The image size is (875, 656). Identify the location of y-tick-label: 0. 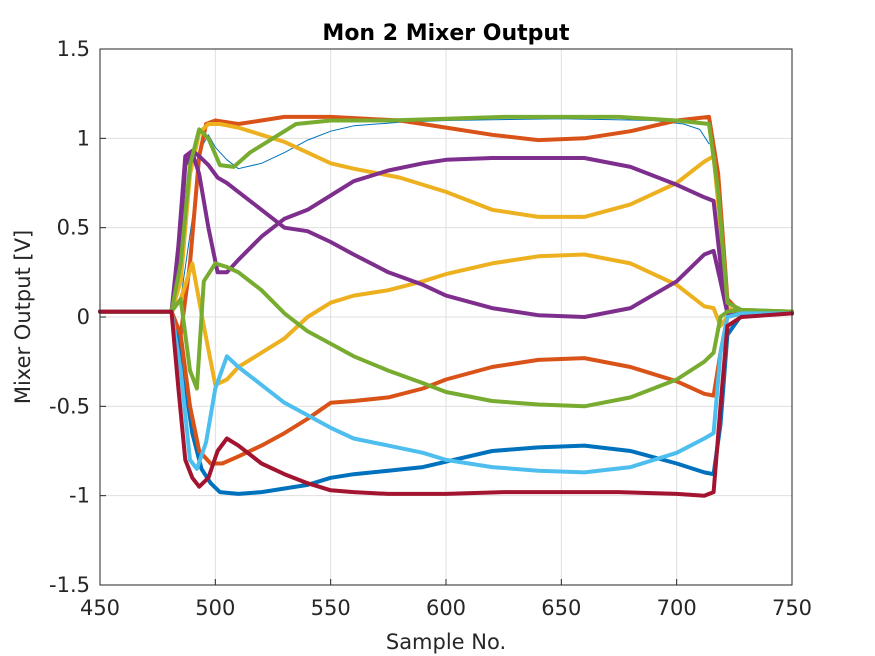
(83, 317).